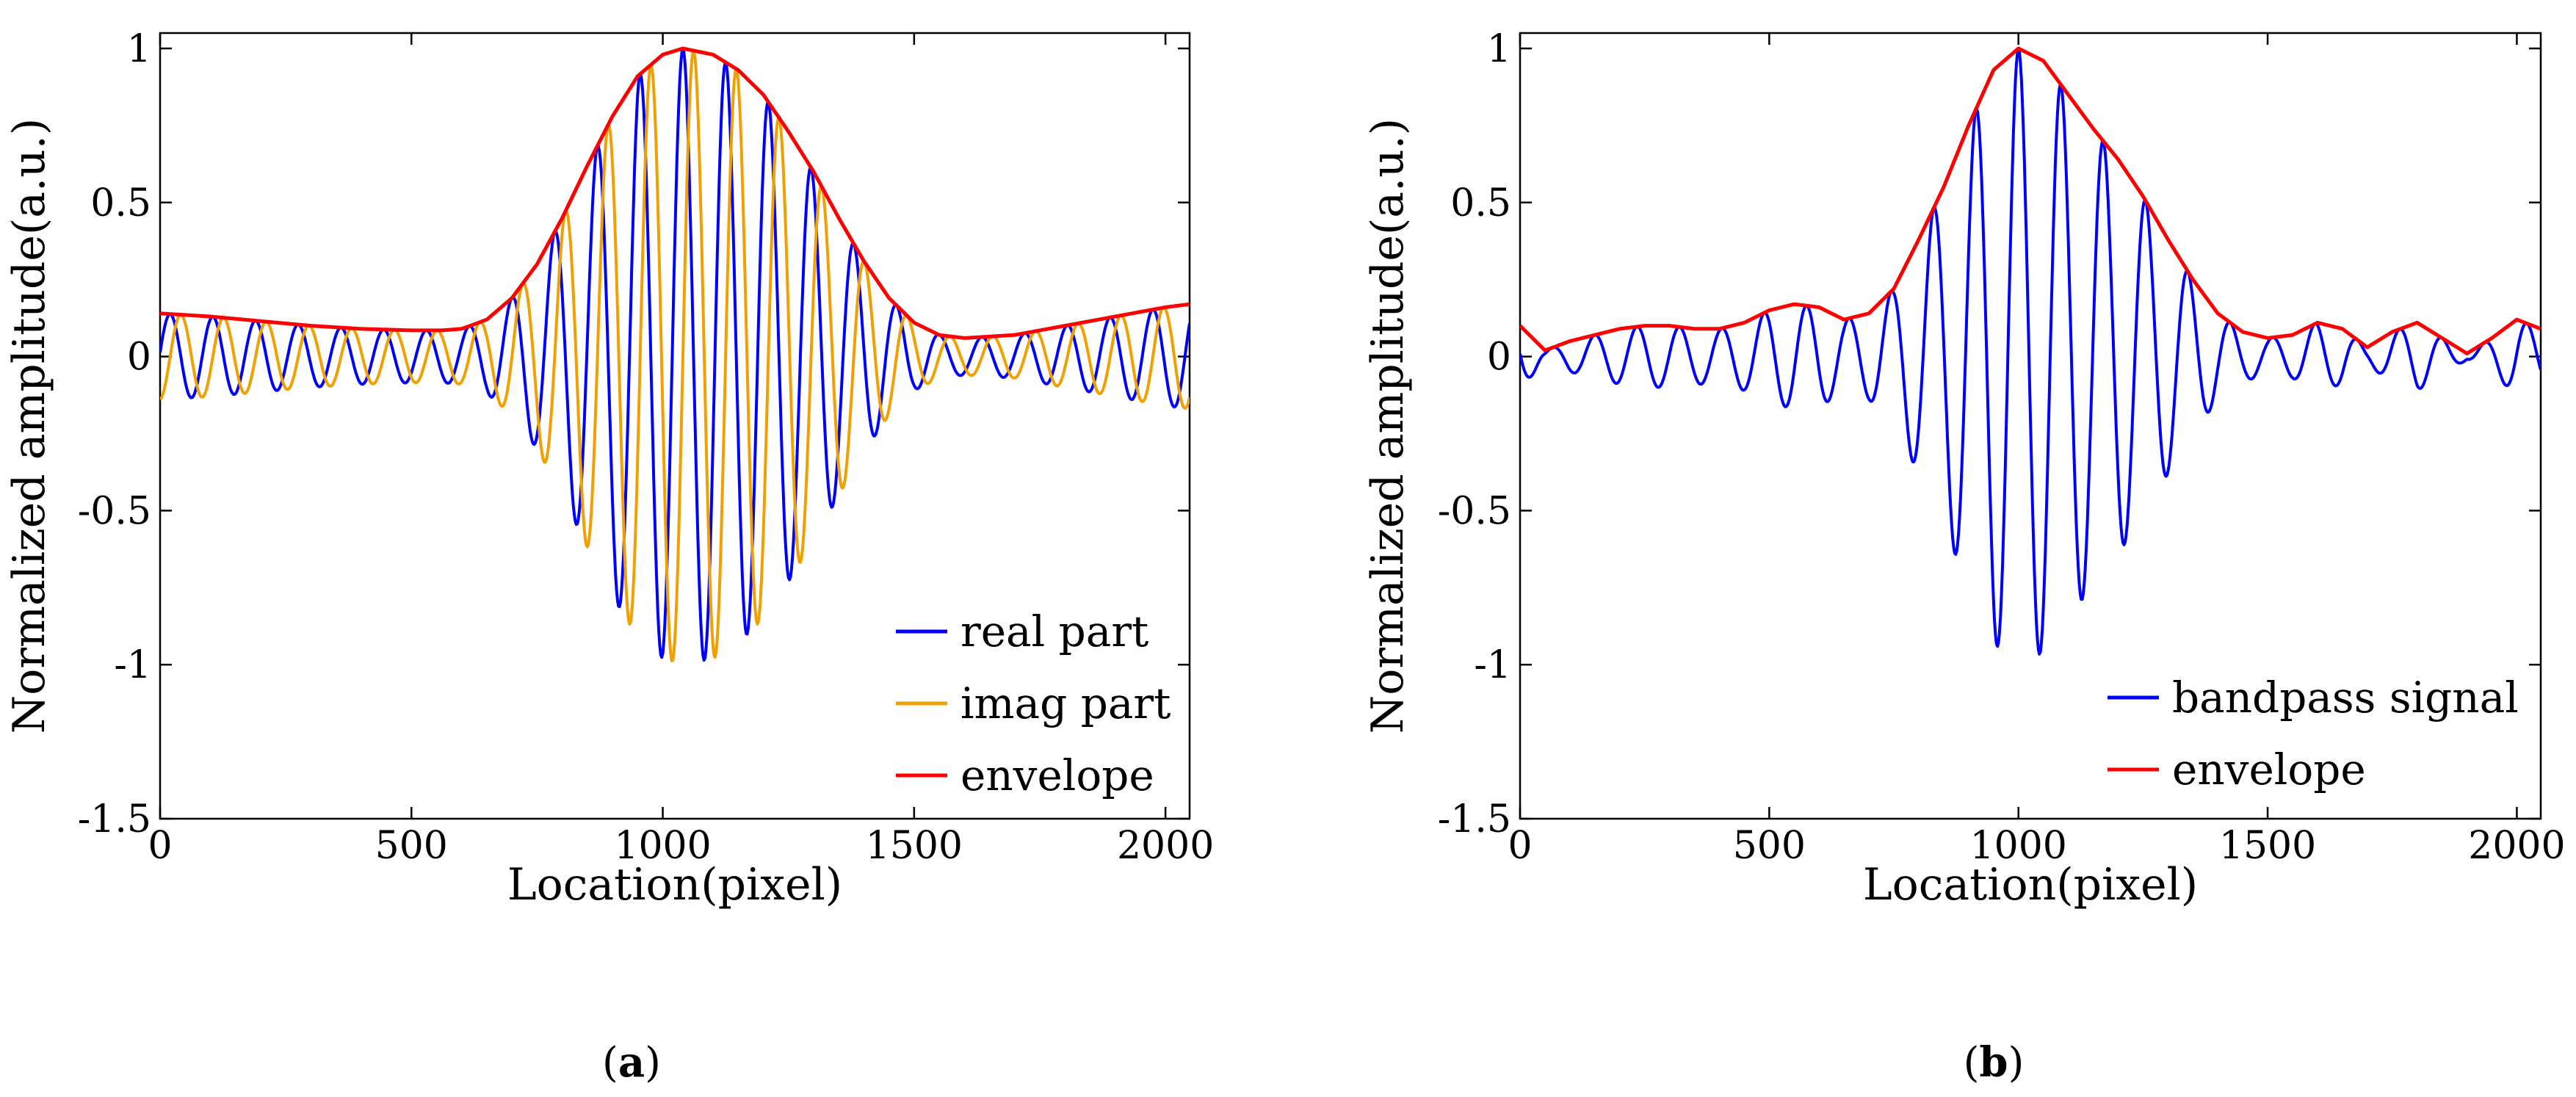  Describe the element at coordinates (132, 665) in the screenshot. I see `panel-a-ytick-label: -1` at that location.